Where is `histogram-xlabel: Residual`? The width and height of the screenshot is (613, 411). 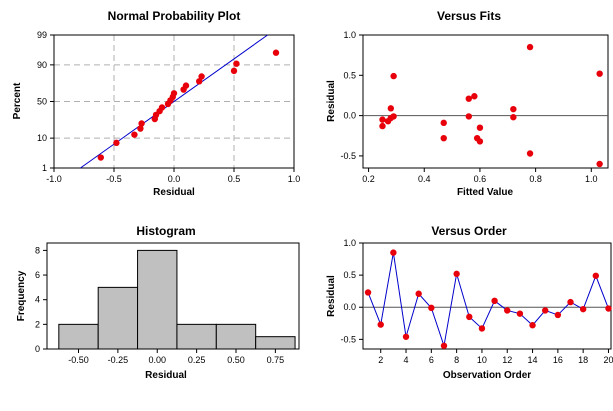
histogram-xlabel: Residual is located at coordinates (166, 375).